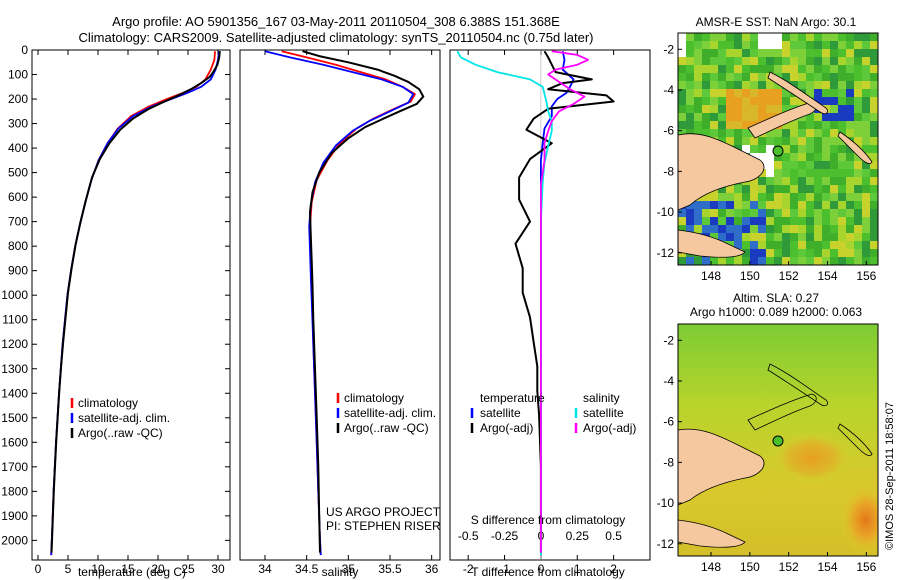 This screenshot has height=580, width=900. What do you see at coordinates (14, 491) in the screenshot?
I see `y-tick-label: 1800` at bounding box center [14, 491].